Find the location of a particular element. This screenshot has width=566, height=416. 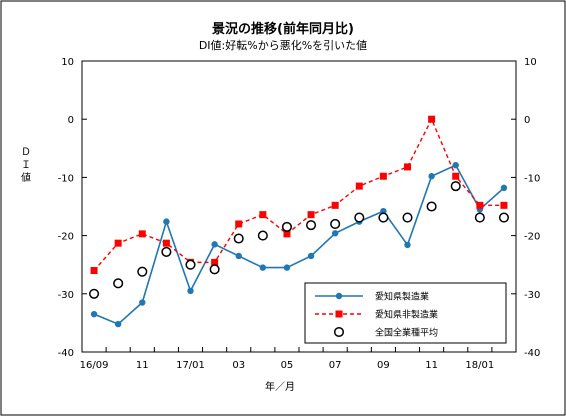

legend-marker-national-average is located at coordinates (339, 332).